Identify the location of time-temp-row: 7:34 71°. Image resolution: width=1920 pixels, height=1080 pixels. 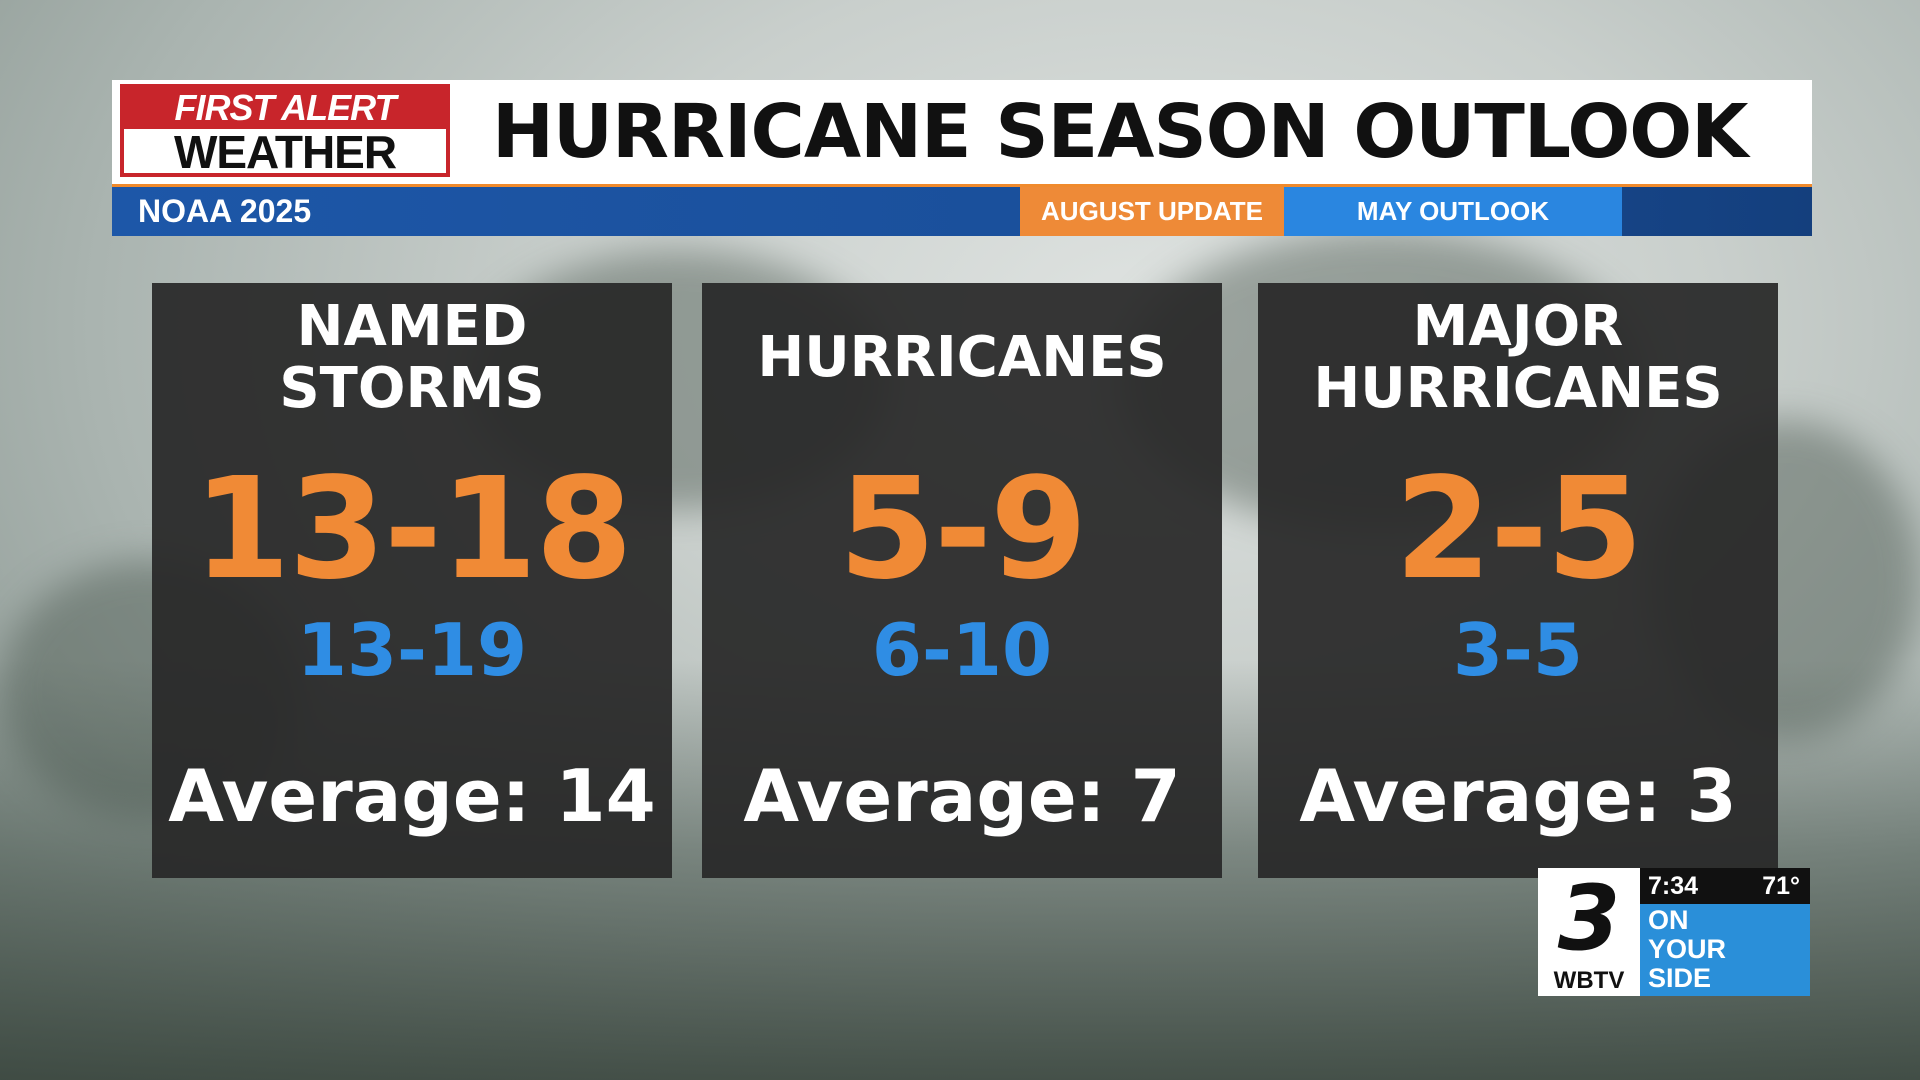
(1725, 886).